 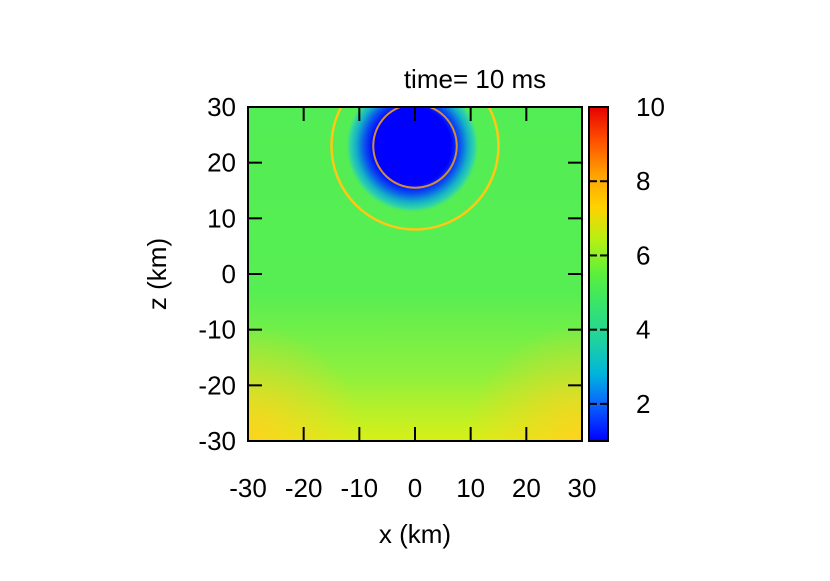 What do you see at coordinates (582, 488) in the screenshot?
I see `x-tick-label: 30` at bounding box center [582, 488].